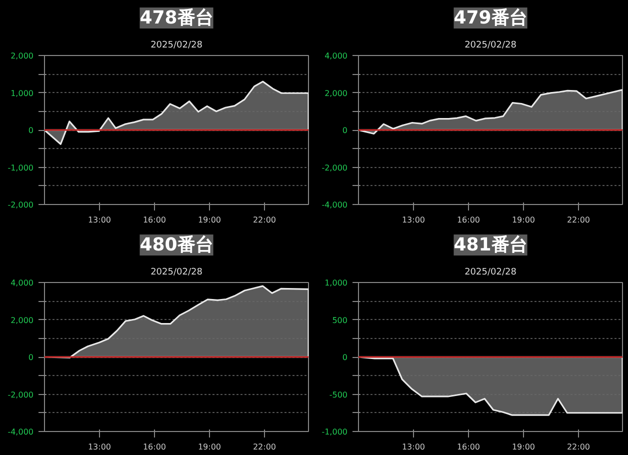 This screenshot has width=628, height=455. Describe the element at coordinates (491, 245) in the screenshot. I see `chart-title: 481番台` at that location.